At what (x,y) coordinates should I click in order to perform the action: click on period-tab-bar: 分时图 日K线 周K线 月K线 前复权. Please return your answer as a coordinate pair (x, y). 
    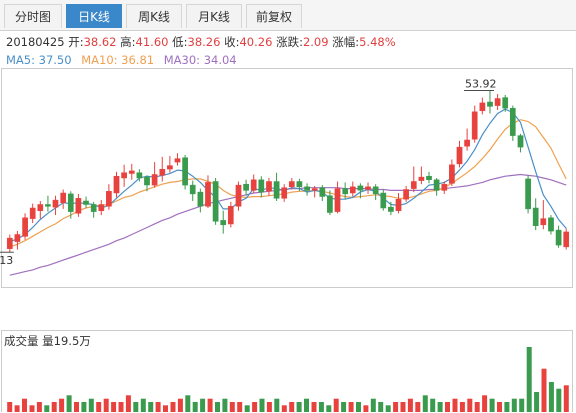
    Looking at the image, I should click on (288, 15).